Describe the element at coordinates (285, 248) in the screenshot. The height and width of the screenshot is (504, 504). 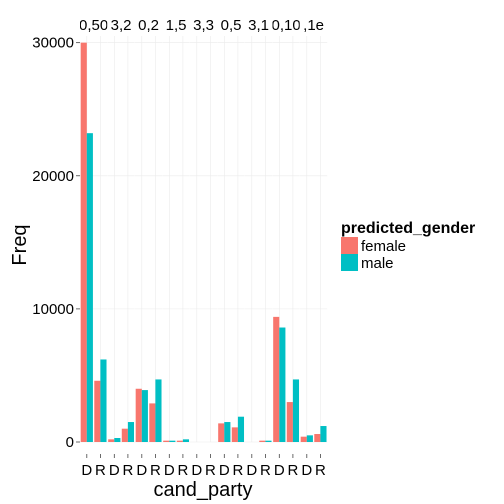
I see `facet-panel: 0,10 D R` at that location.